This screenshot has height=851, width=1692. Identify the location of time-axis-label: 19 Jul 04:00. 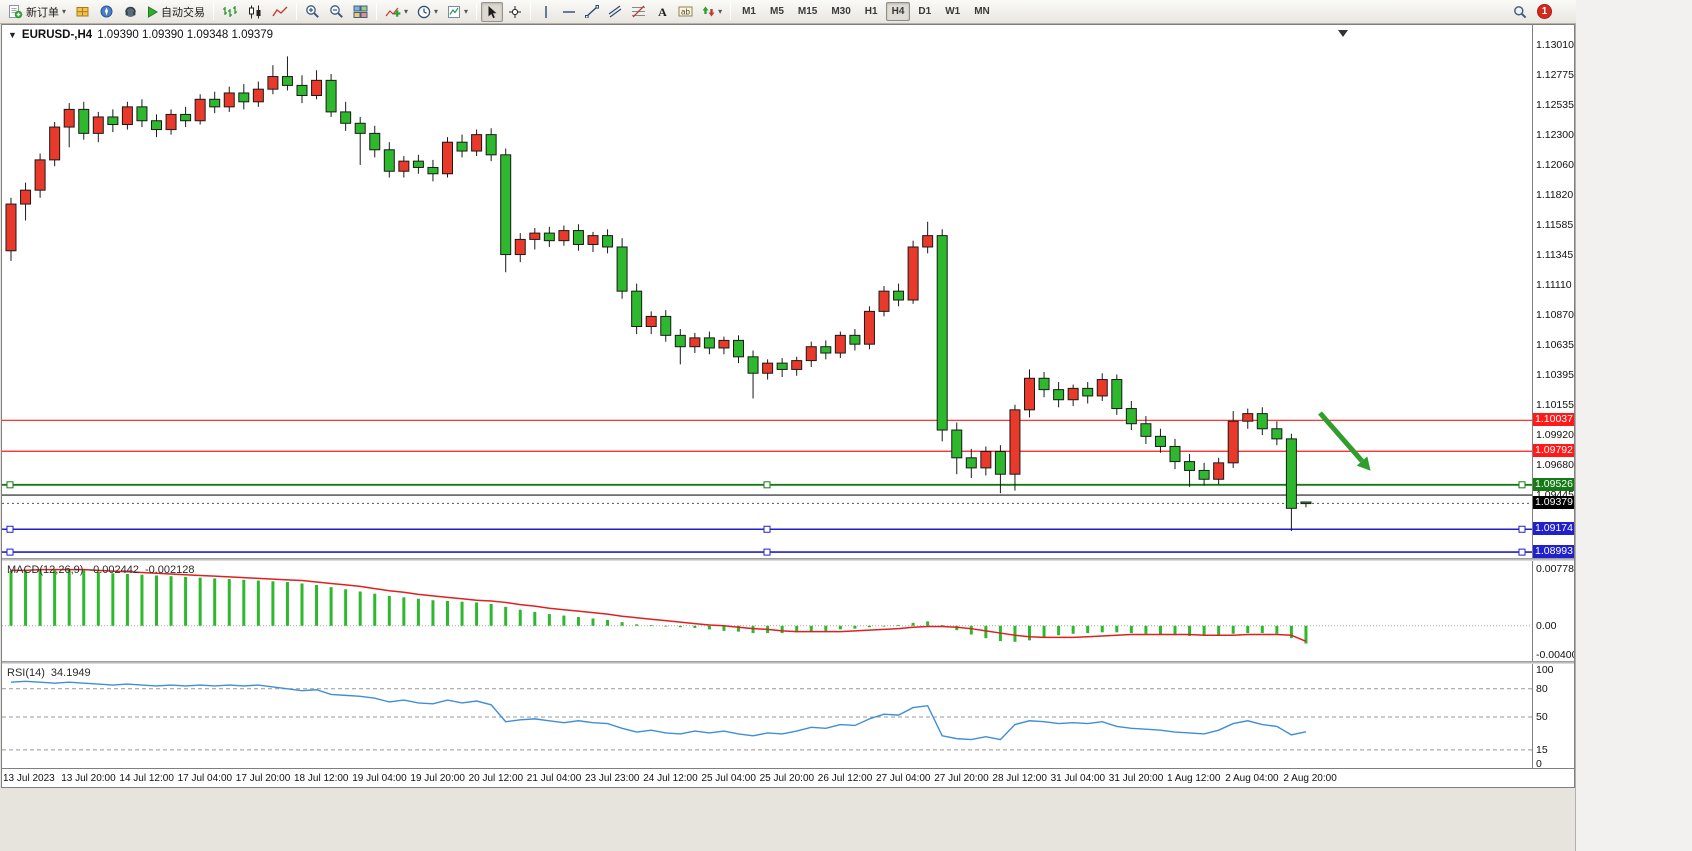
(379, 778).